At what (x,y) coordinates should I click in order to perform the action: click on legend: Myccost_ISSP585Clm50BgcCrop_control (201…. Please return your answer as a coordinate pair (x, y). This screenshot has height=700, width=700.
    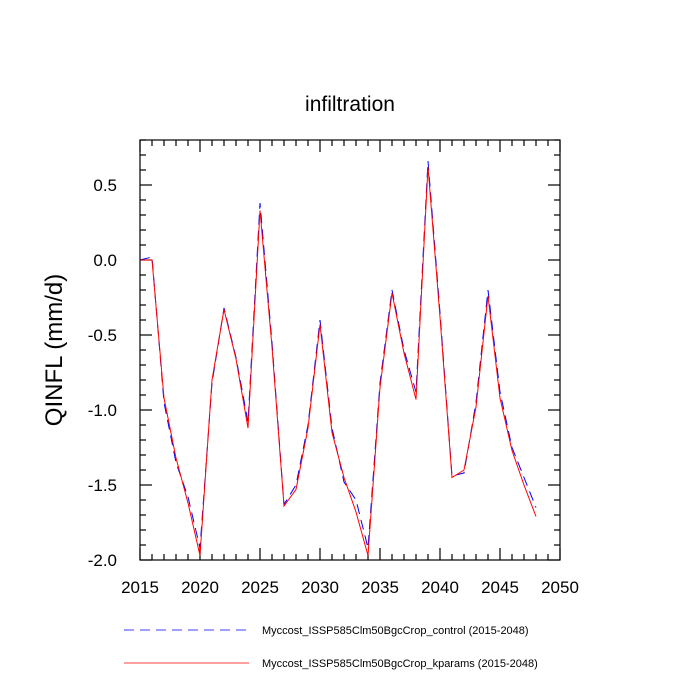
    Looking at the image, I should click on (331, 647).